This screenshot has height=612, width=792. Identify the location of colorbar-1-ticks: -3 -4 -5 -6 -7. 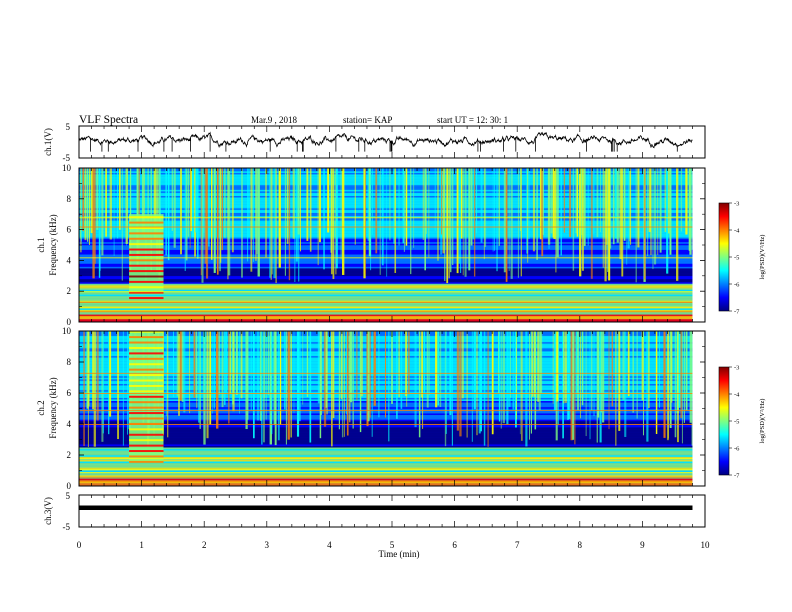
(734, 258).